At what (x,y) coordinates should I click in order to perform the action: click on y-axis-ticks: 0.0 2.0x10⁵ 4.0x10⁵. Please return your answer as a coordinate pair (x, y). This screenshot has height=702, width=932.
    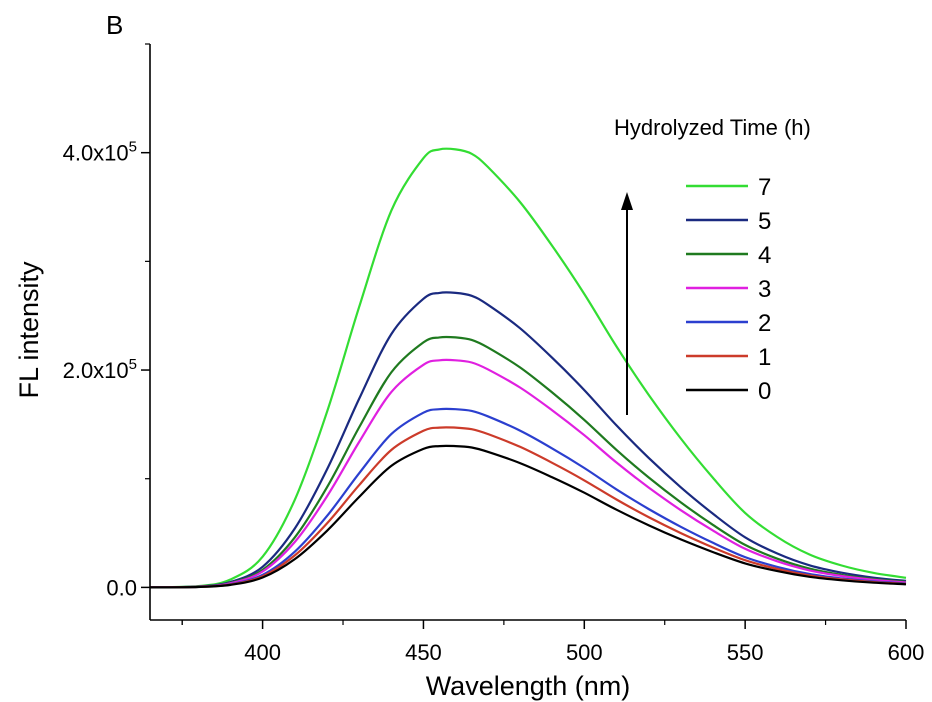
    Looking at the image, I should click on (106, 321).